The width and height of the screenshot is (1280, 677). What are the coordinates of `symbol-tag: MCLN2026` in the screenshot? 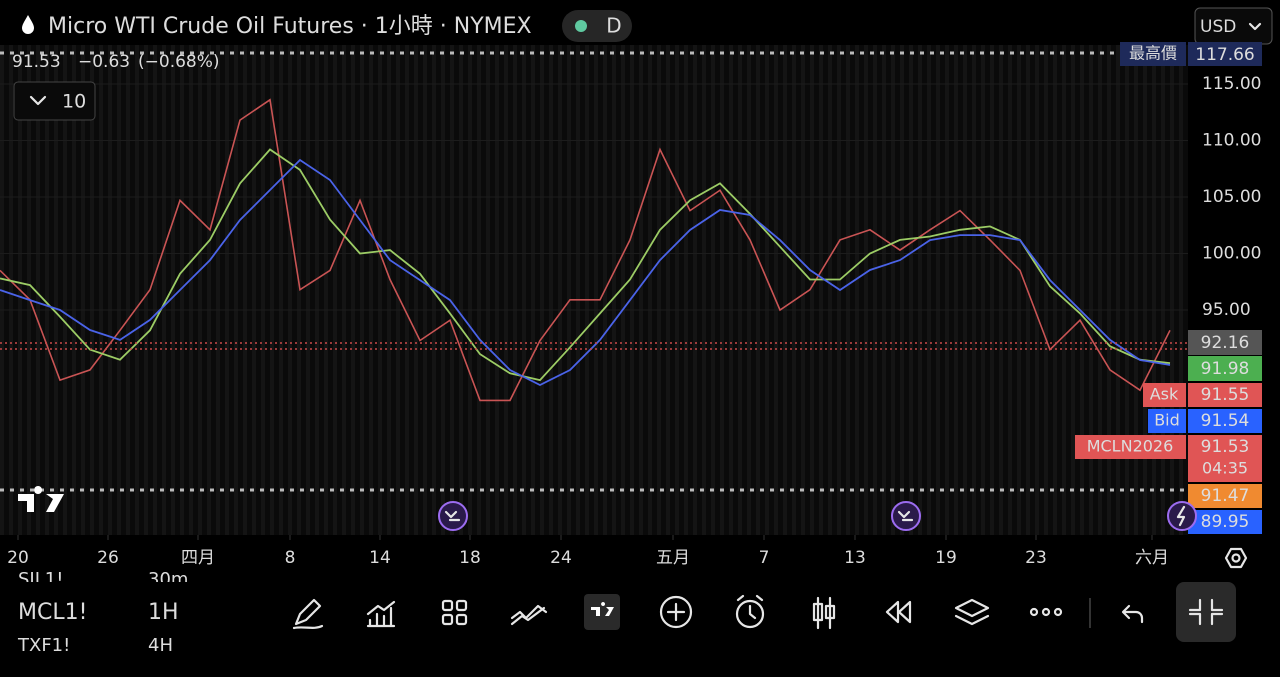 It's located at (1130, 446).